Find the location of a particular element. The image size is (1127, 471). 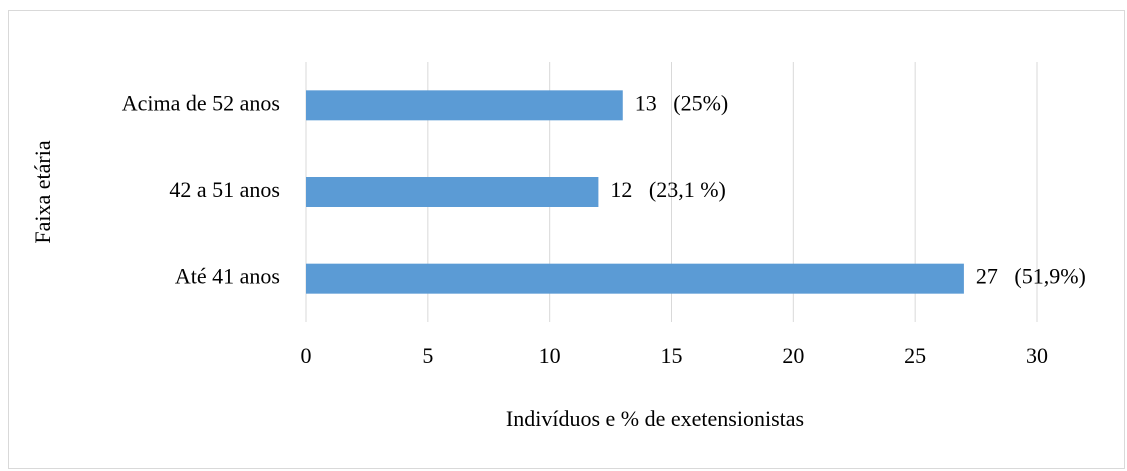

y-axis-title: Faixa etária is located at coordinates (42, 191).